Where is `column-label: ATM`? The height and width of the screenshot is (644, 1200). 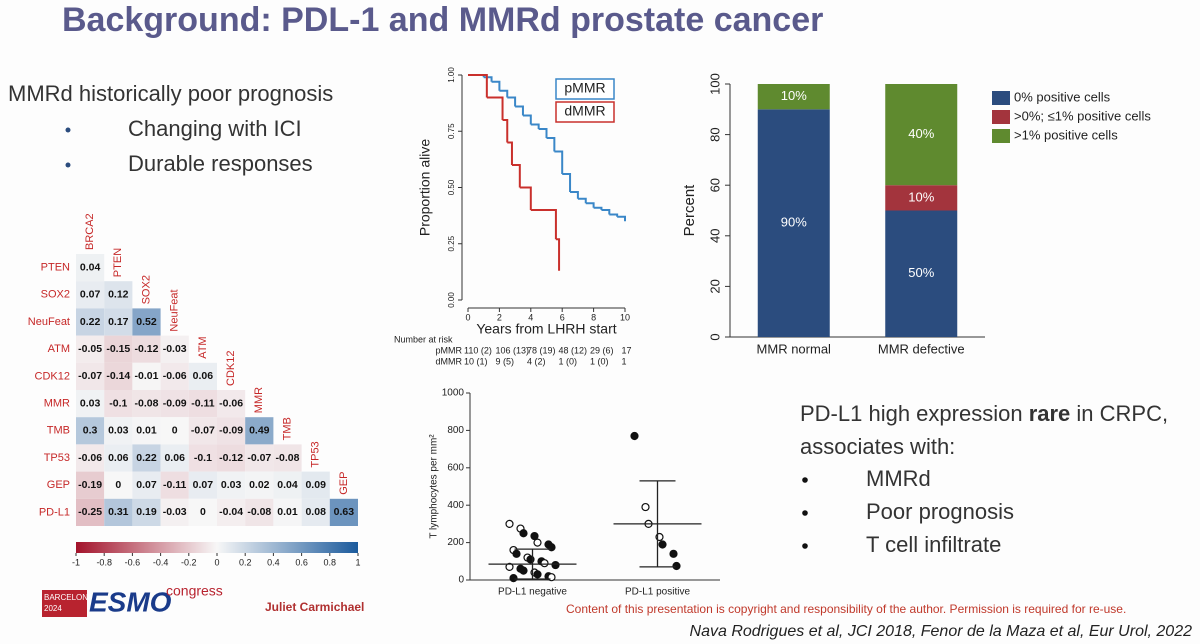 column-label: ATM is located at coordinates (203, 347).